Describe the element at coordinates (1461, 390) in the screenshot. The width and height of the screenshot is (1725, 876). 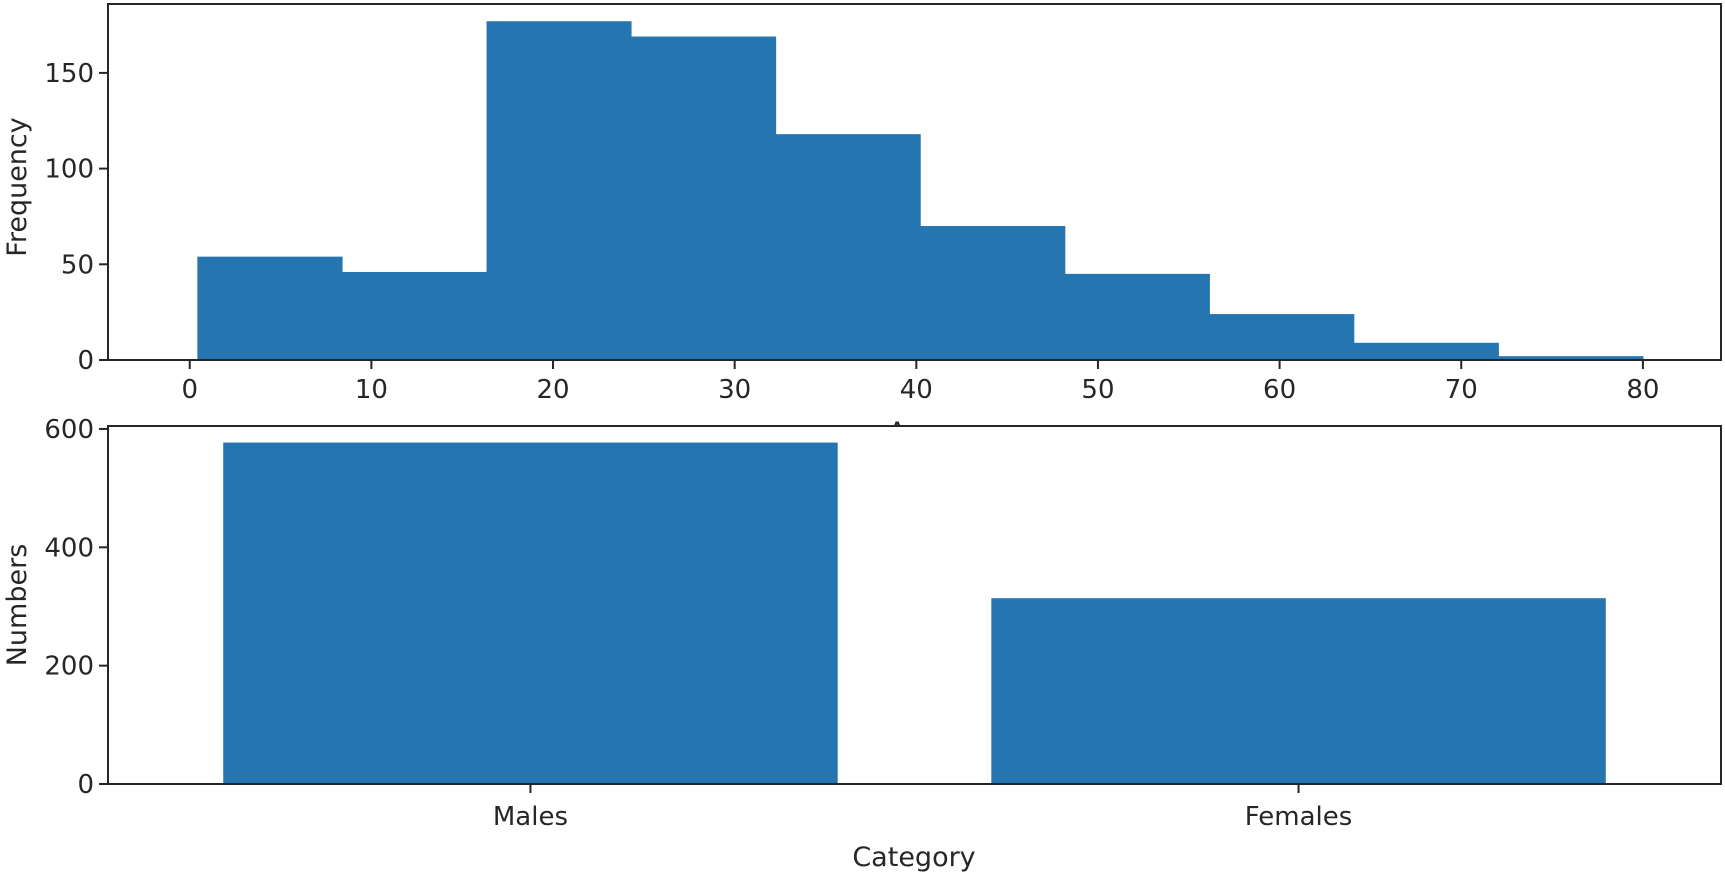
I see `histogram-x-tick-label: 70` at that location.